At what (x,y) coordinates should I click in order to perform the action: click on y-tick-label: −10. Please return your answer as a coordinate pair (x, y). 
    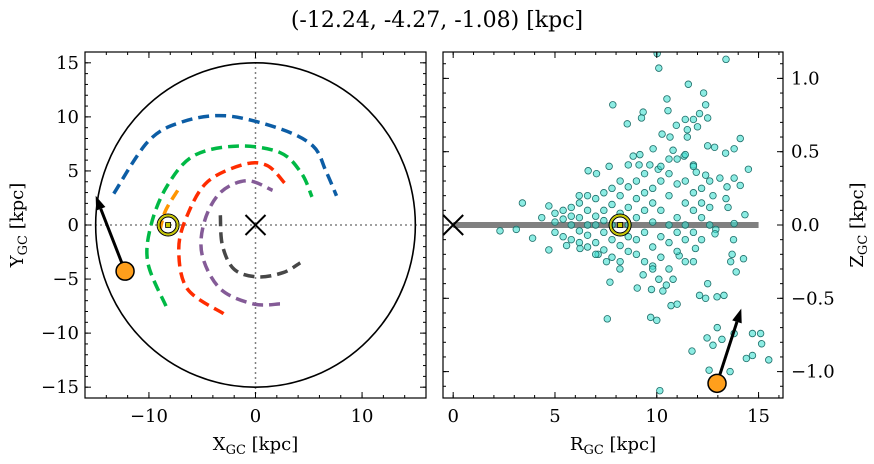
    Looking at the image, I should click on (60, 333).